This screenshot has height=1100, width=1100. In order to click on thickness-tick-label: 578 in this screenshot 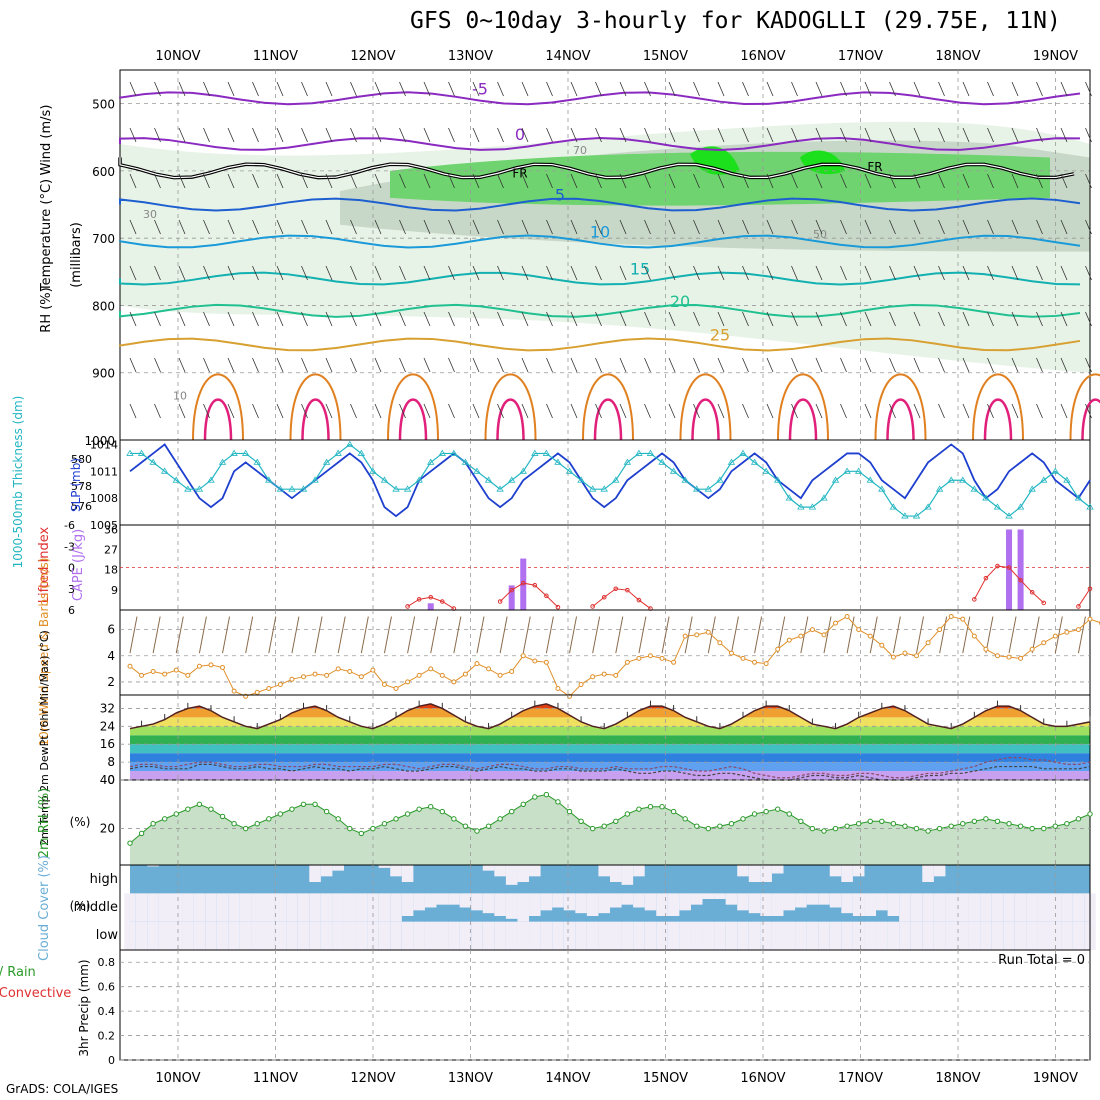, I will do `click(81, 486)`.